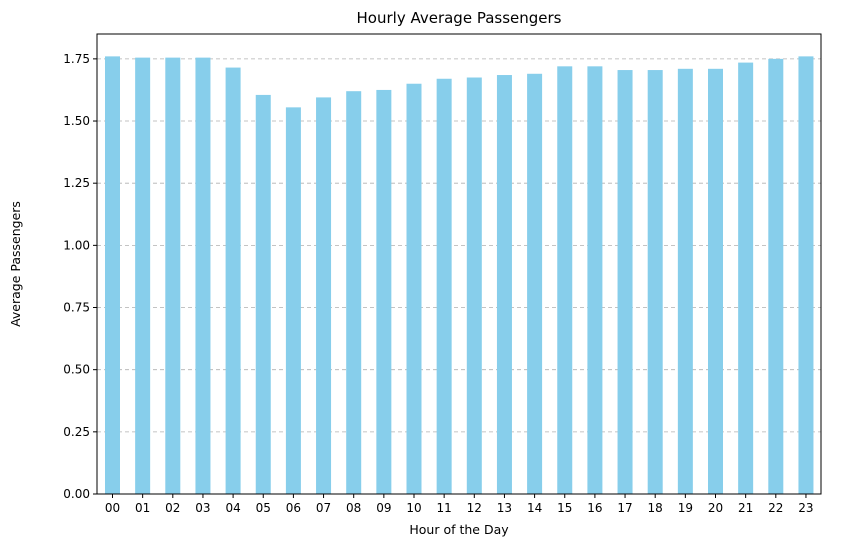  Describe the element at coordinates (564, 508) in the screenshot. I see `x-tick-label-15: 15` at that location.